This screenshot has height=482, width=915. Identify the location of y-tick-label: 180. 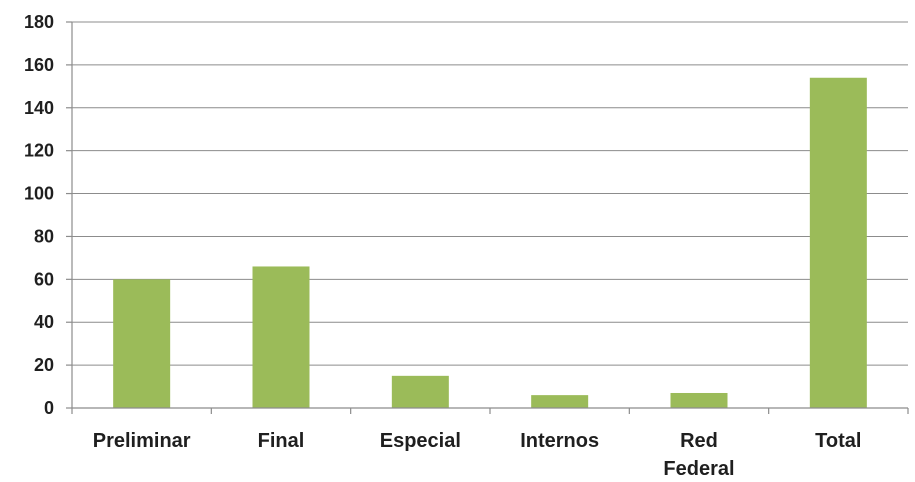
(39, 22).